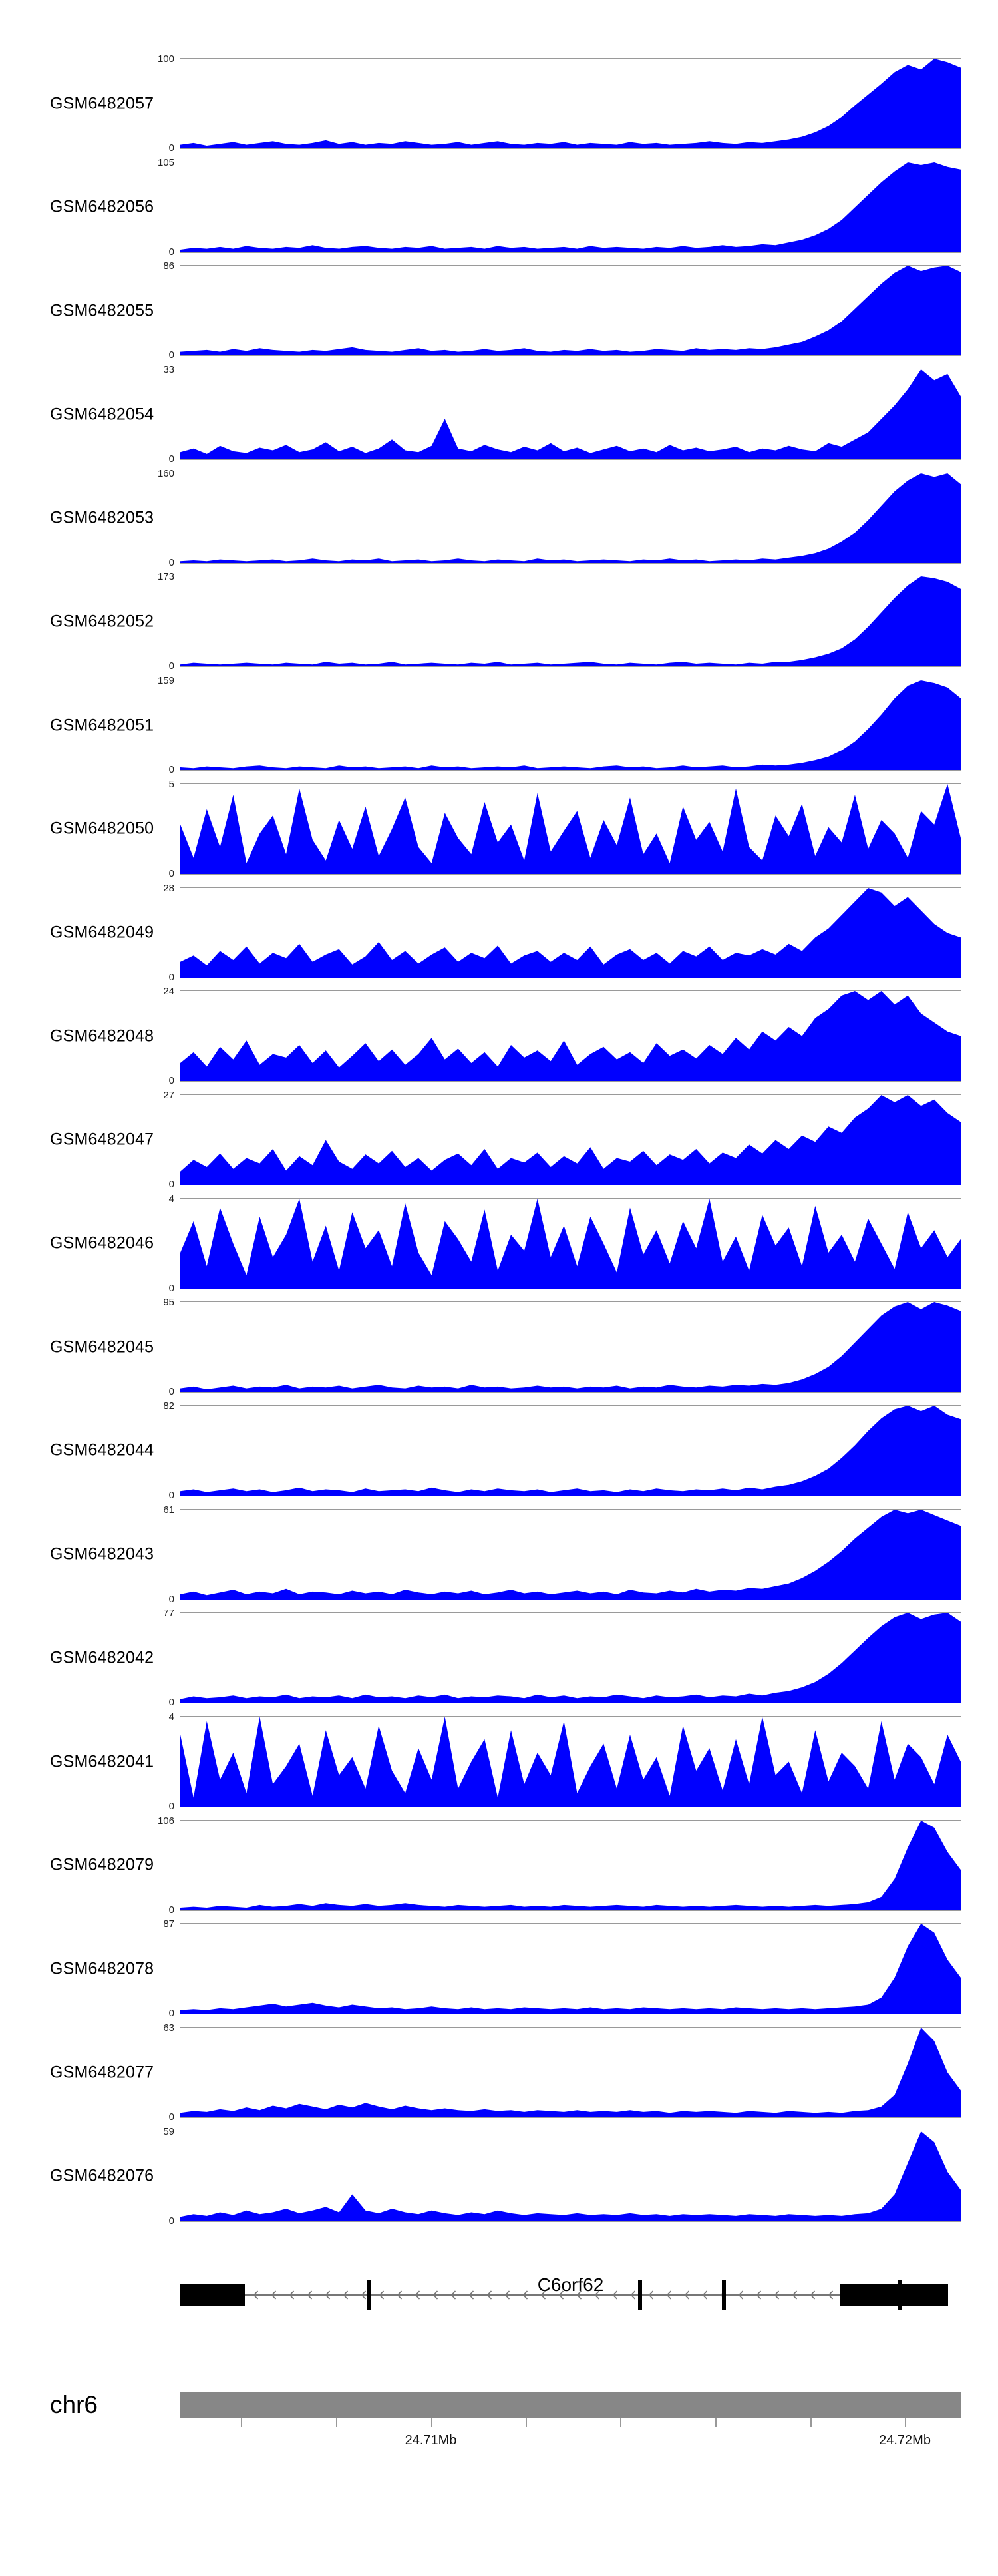 The width and height of the screenshot is (998, 2576). What do you see at coordinates (74, 2404) in the screenshot?
I see `chromosome-name-label: chr6` at bounding box center [74, 2404].